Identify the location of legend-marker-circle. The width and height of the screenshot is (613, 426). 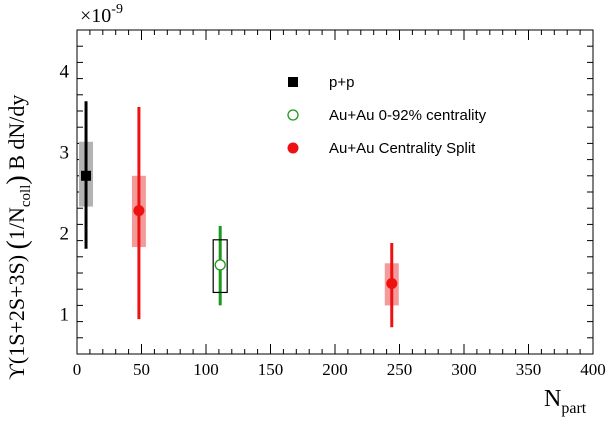
(293, 148).